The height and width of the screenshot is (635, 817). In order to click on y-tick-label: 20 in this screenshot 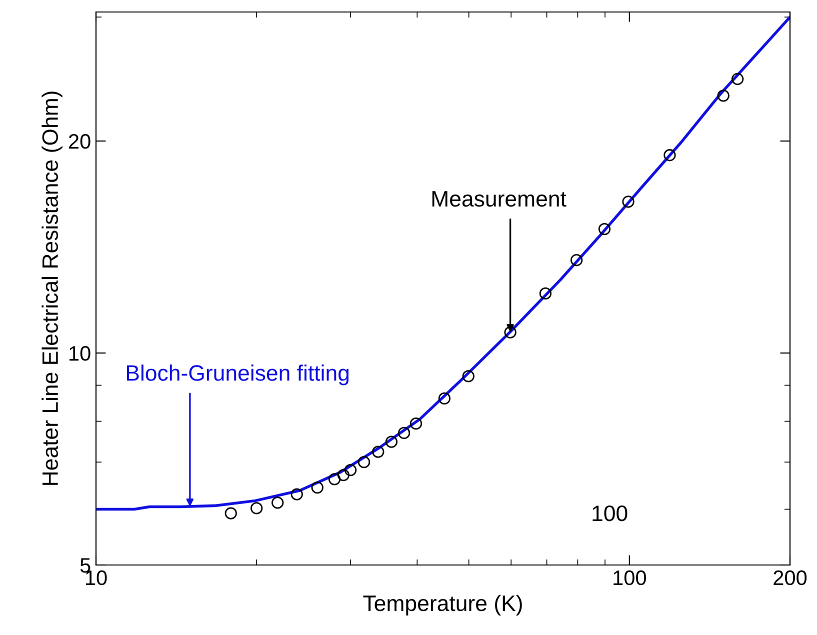, I will do `click(79, 141)`.